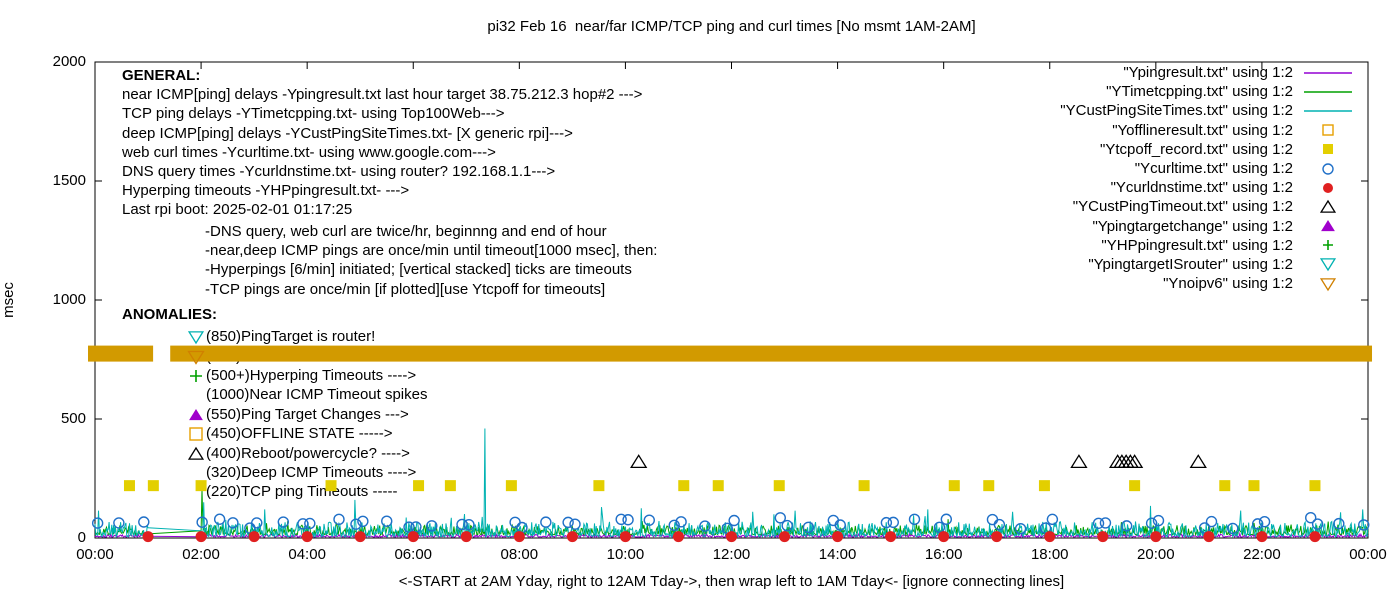 The image size is (1400, 600). Describe the element at coordinates (1262, 554) in the screenshot. I see `x-tick-label: 22:00` at that location.